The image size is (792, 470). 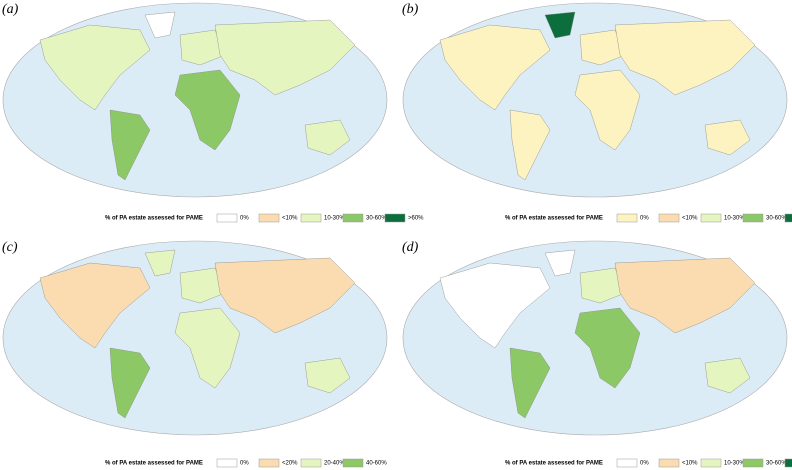 I want to click on panel-label: (b), so click(x=410, y=9).